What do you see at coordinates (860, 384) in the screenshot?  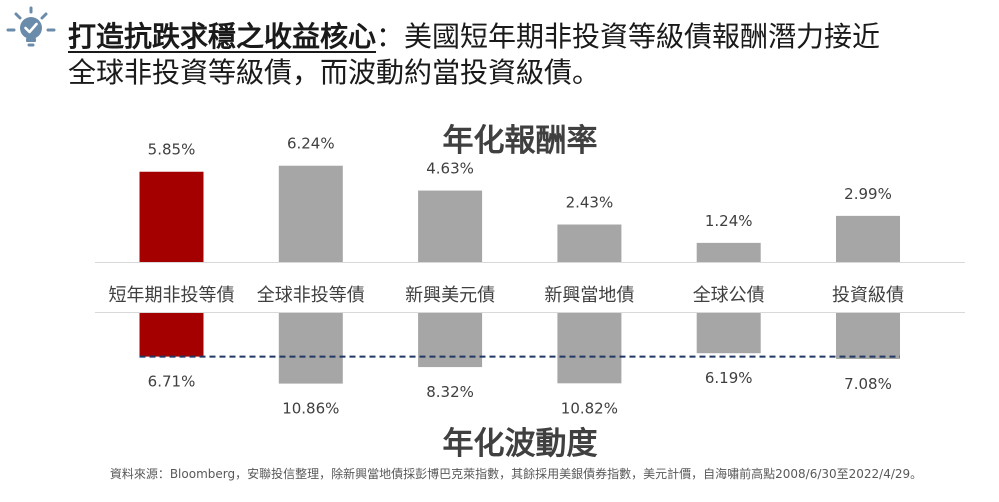 I see `value-number: 7.08` at bounding box center [860, 384].